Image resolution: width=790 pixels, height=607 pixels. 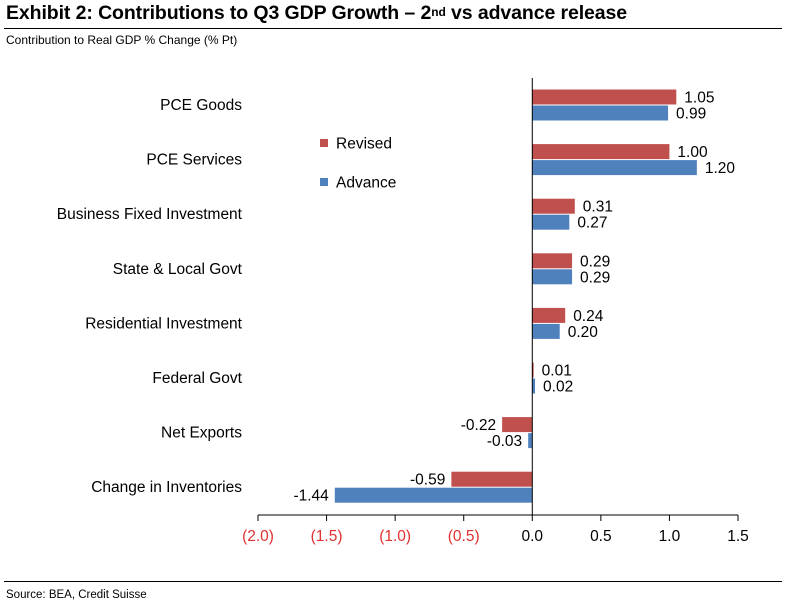 What do you see at coordinates (592, 223) in the screenshot?
I see `data-label: 0.27` at bounding box center [592, 223].